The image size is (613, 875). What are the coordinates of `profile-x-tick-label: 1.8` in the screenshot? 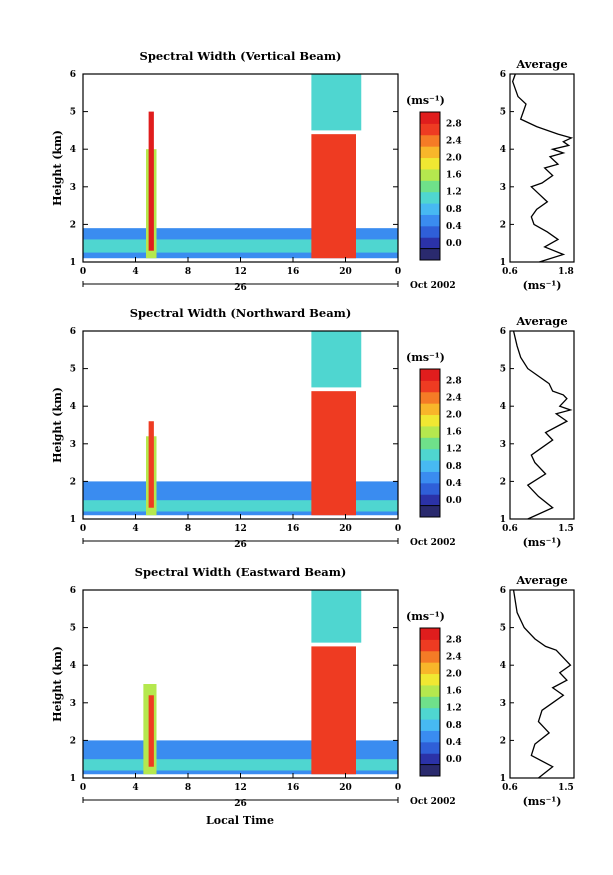 It's located at (566, 272).